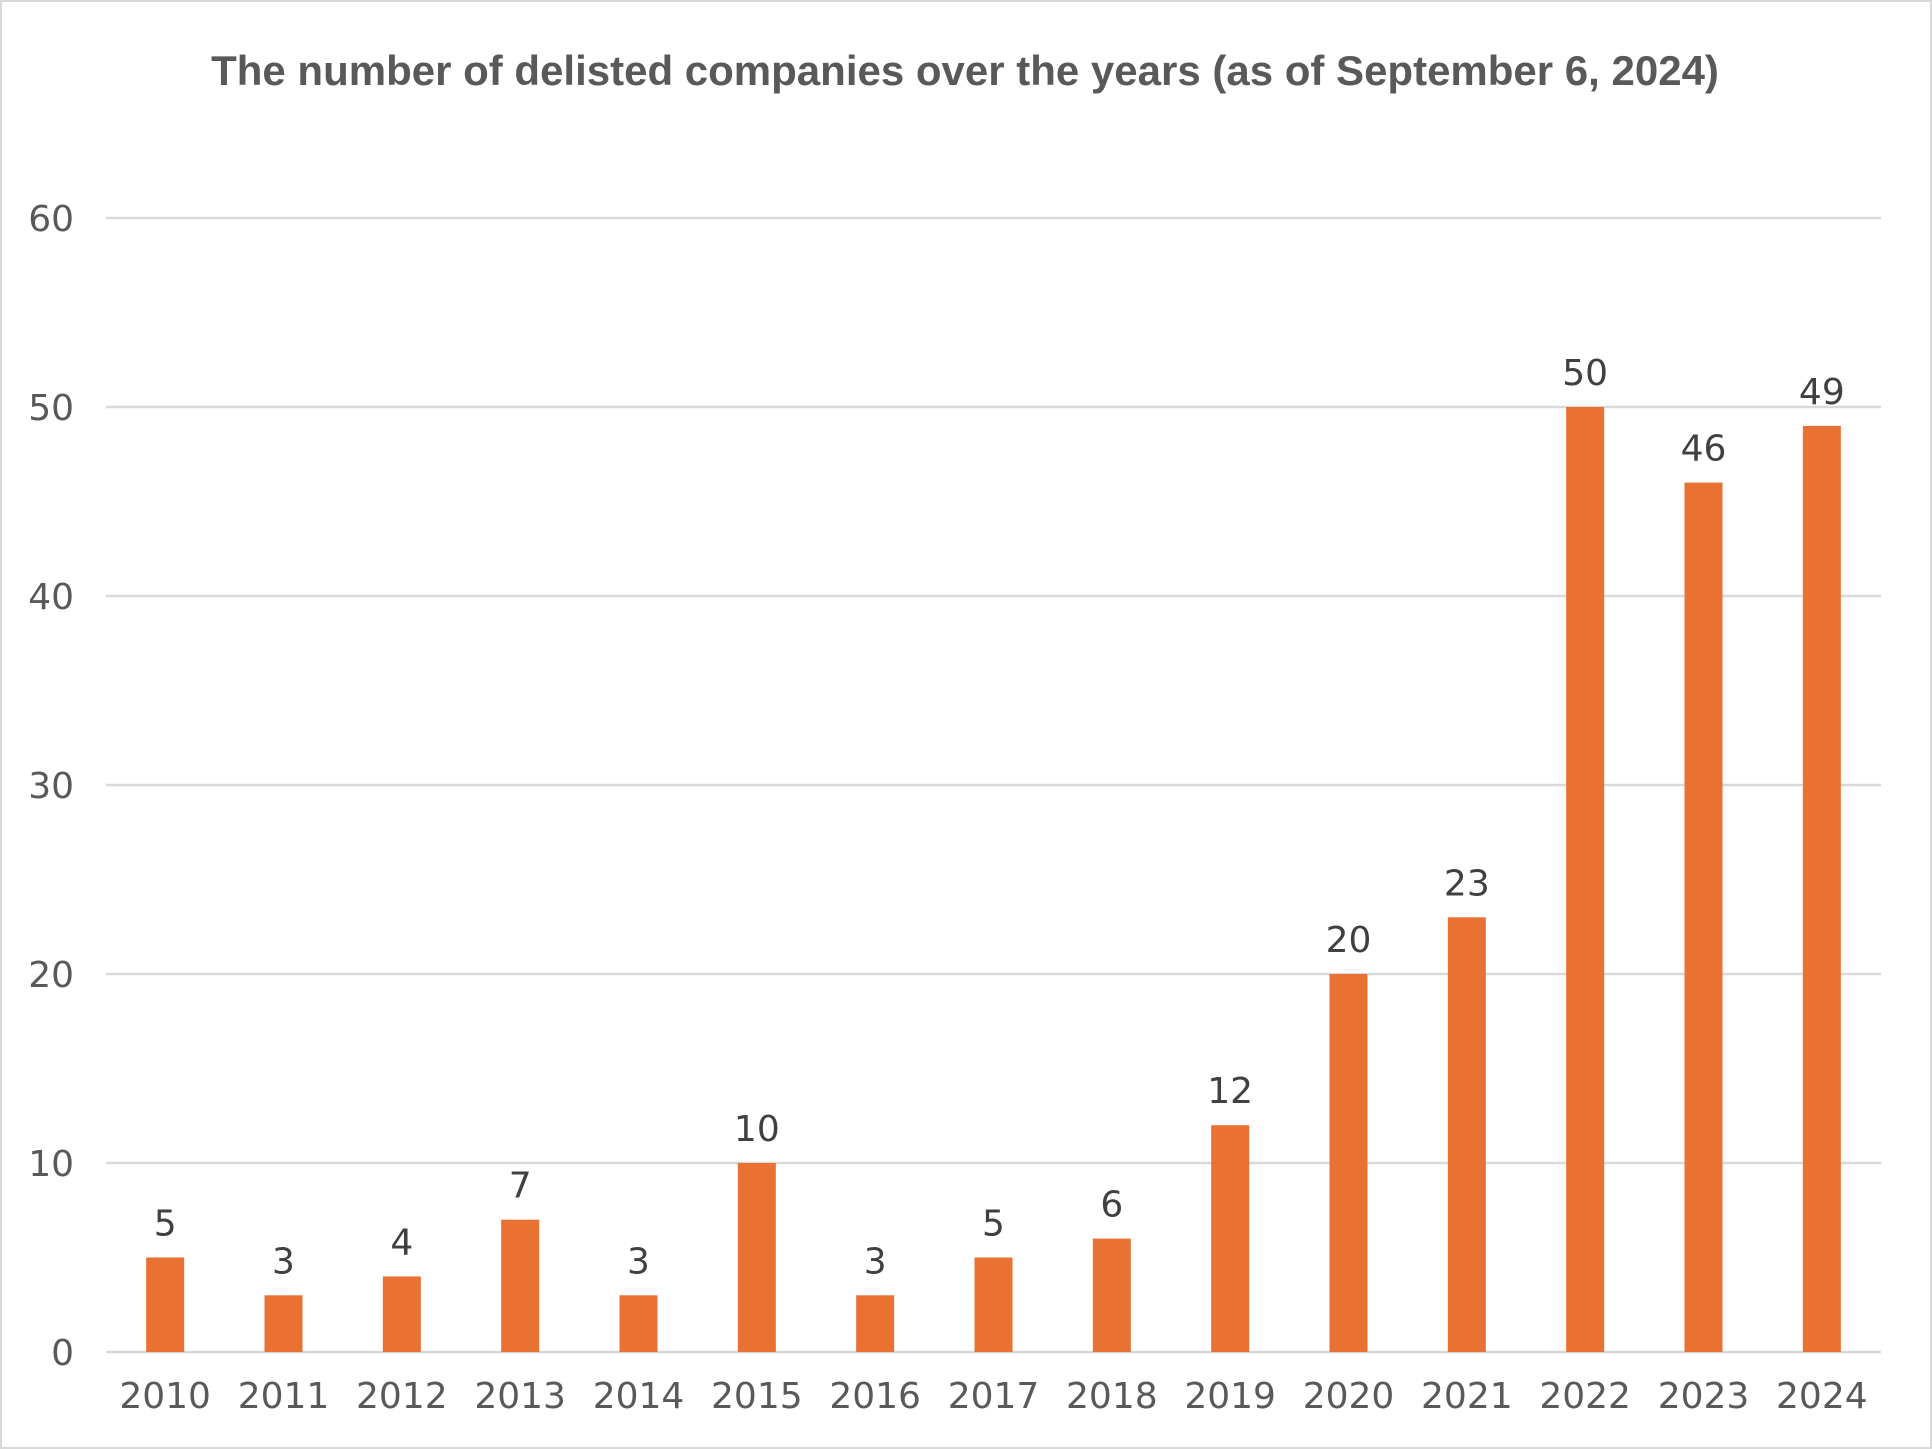 This screenshot has height=1449, width=1932. What do you see at coordinates (1822, 1396) in the screenshot?
I see `x-tick-label: 2024` at bounding box center [1822, 1396].